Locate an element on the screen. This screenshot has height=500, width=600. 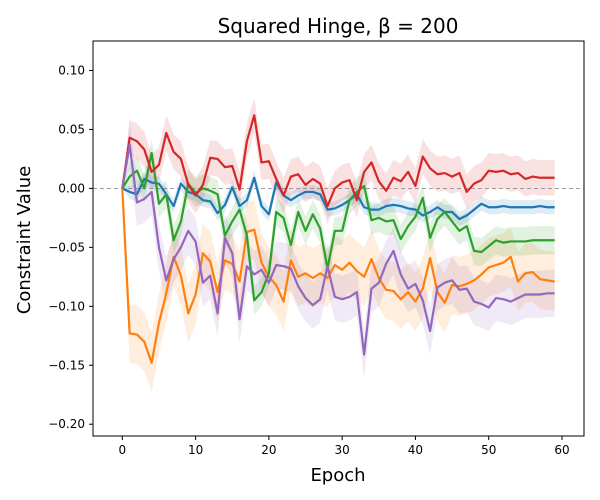
series-4-line is located at coordinates (338, 161).